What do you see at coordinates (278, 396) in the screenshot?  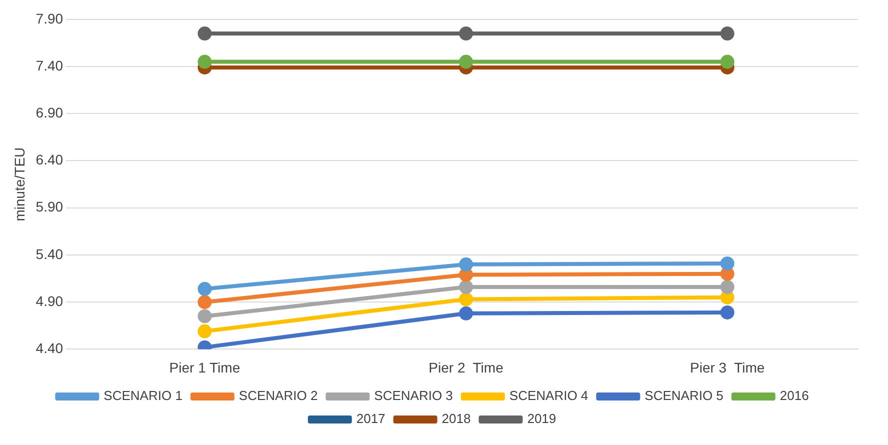 I see `legend-label: SCENARIO 2` at bounding box center [278, 396].